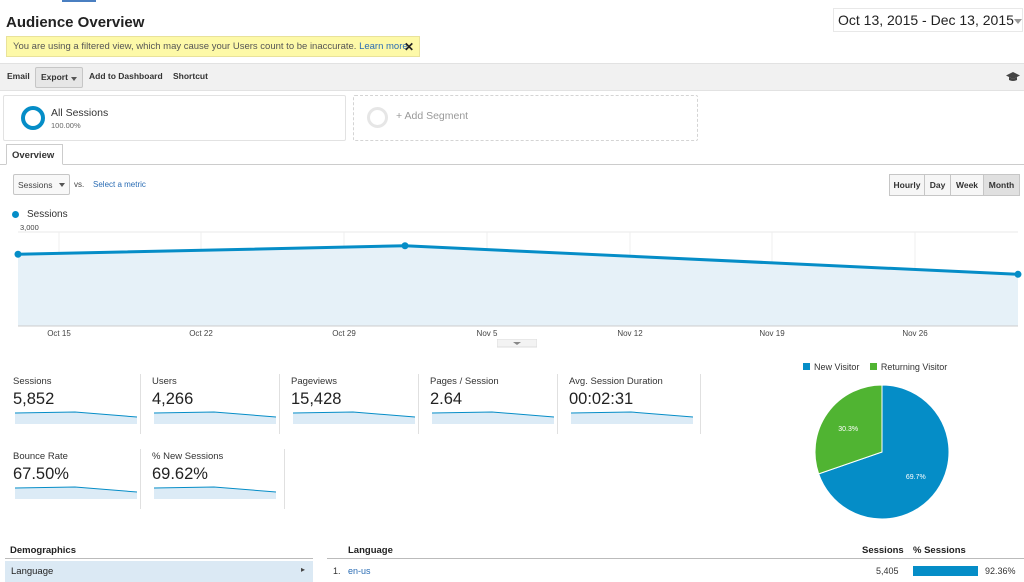  I want to click on row-sessions: 5,405, so click(887, 571).